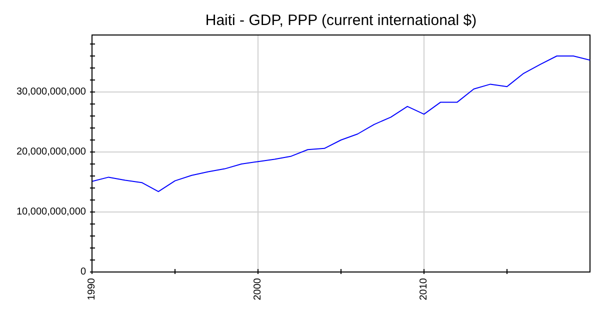 The image size is (600, 315). Describe the element at coordinates (424, 289) in the screenshot. I see `x-tick-label: 2010` at that location.